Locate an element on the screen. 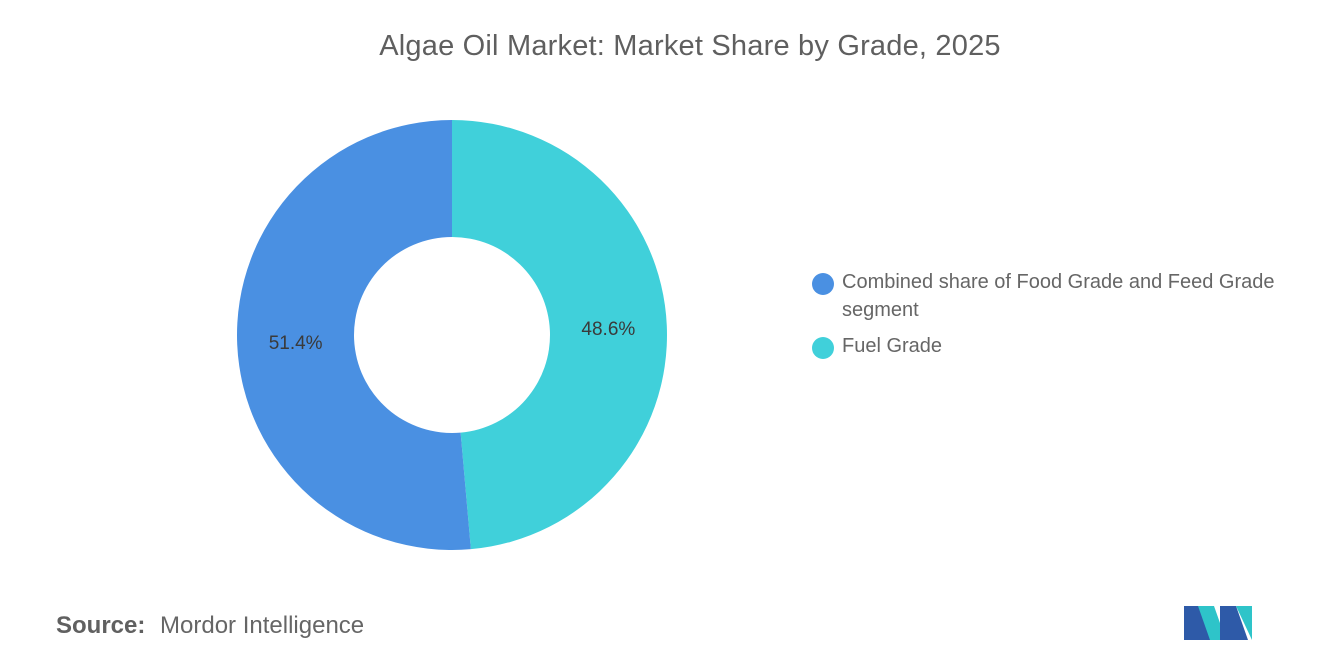  logo-shape-right is located at coordinates (1234, 623).